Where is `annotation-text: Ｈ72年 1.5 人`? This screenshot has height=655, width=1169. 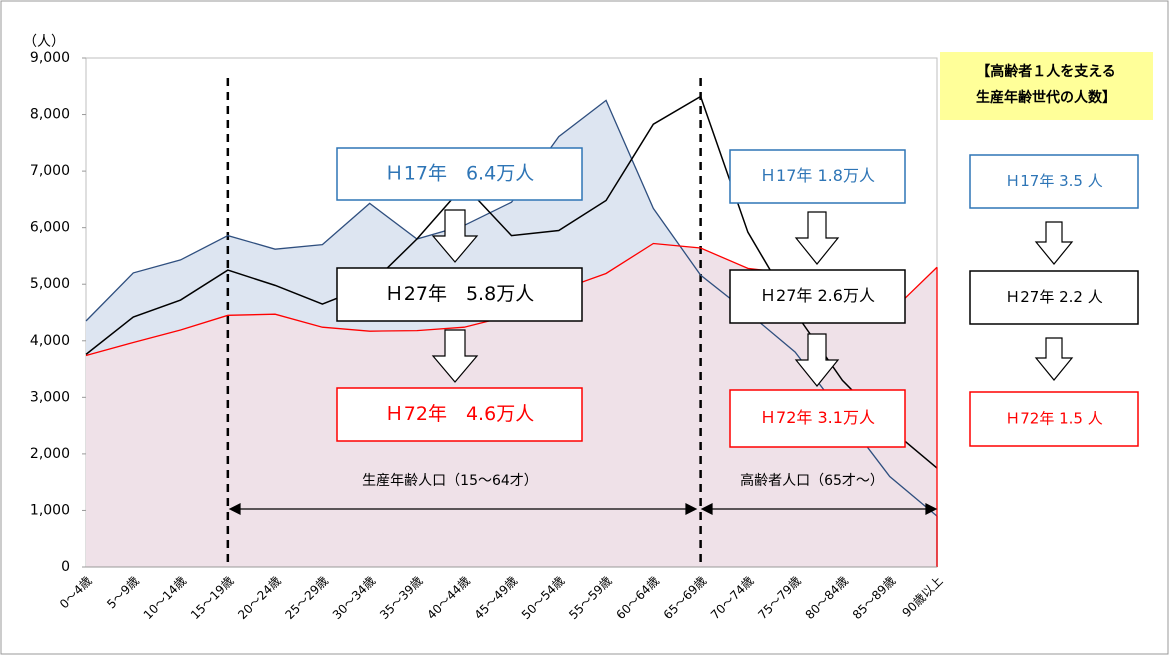 annotation-text: Ｈ72年 1.5 人 is located at coordinates (1053, 419).